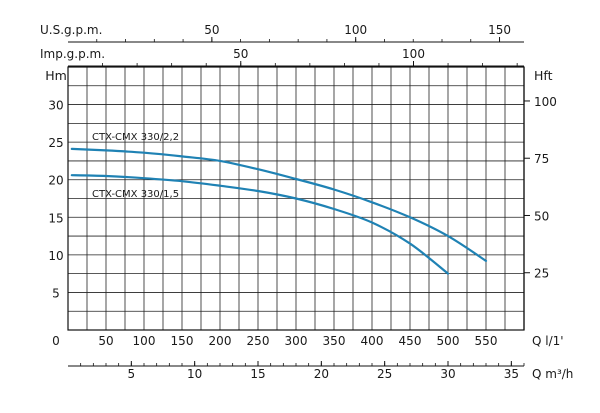  What do you see at coordinates (105, 341) in the screenshot?
I see `lmin-tick-label: 50` at bounding box center [105, 341].